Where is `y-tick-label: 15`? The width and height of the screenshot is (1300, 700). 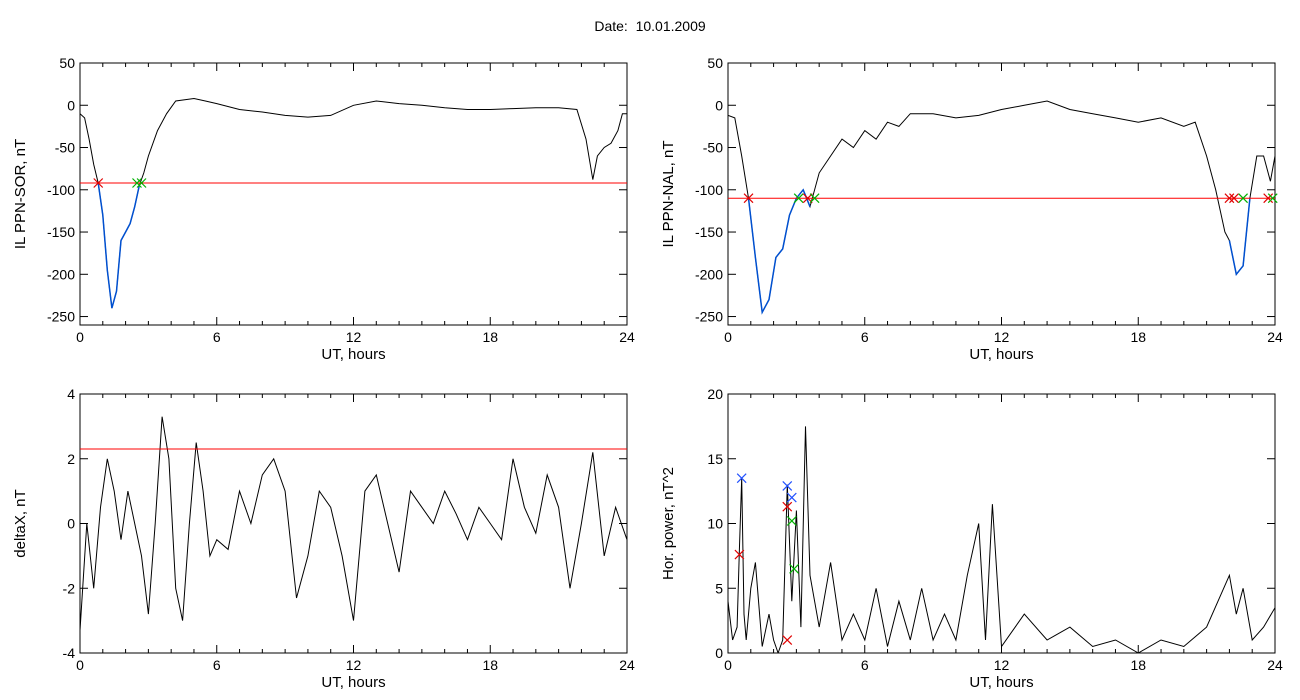 y-tick-label: 15 is located at coordinates (715, 459).